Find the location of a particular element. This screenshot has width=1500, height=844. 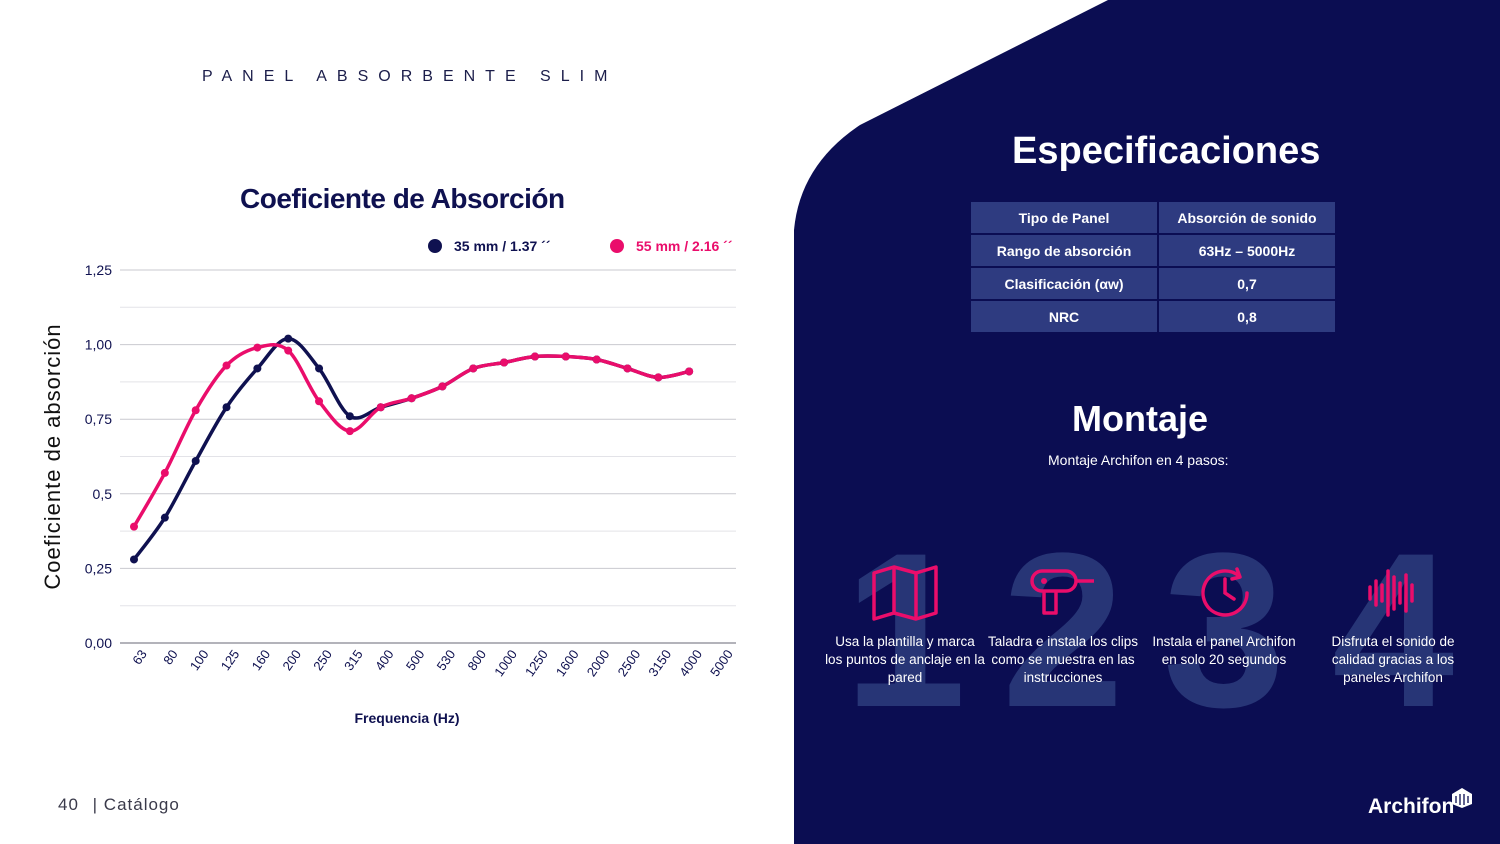

step-number: 2 is located at coordinates (1063, 630).